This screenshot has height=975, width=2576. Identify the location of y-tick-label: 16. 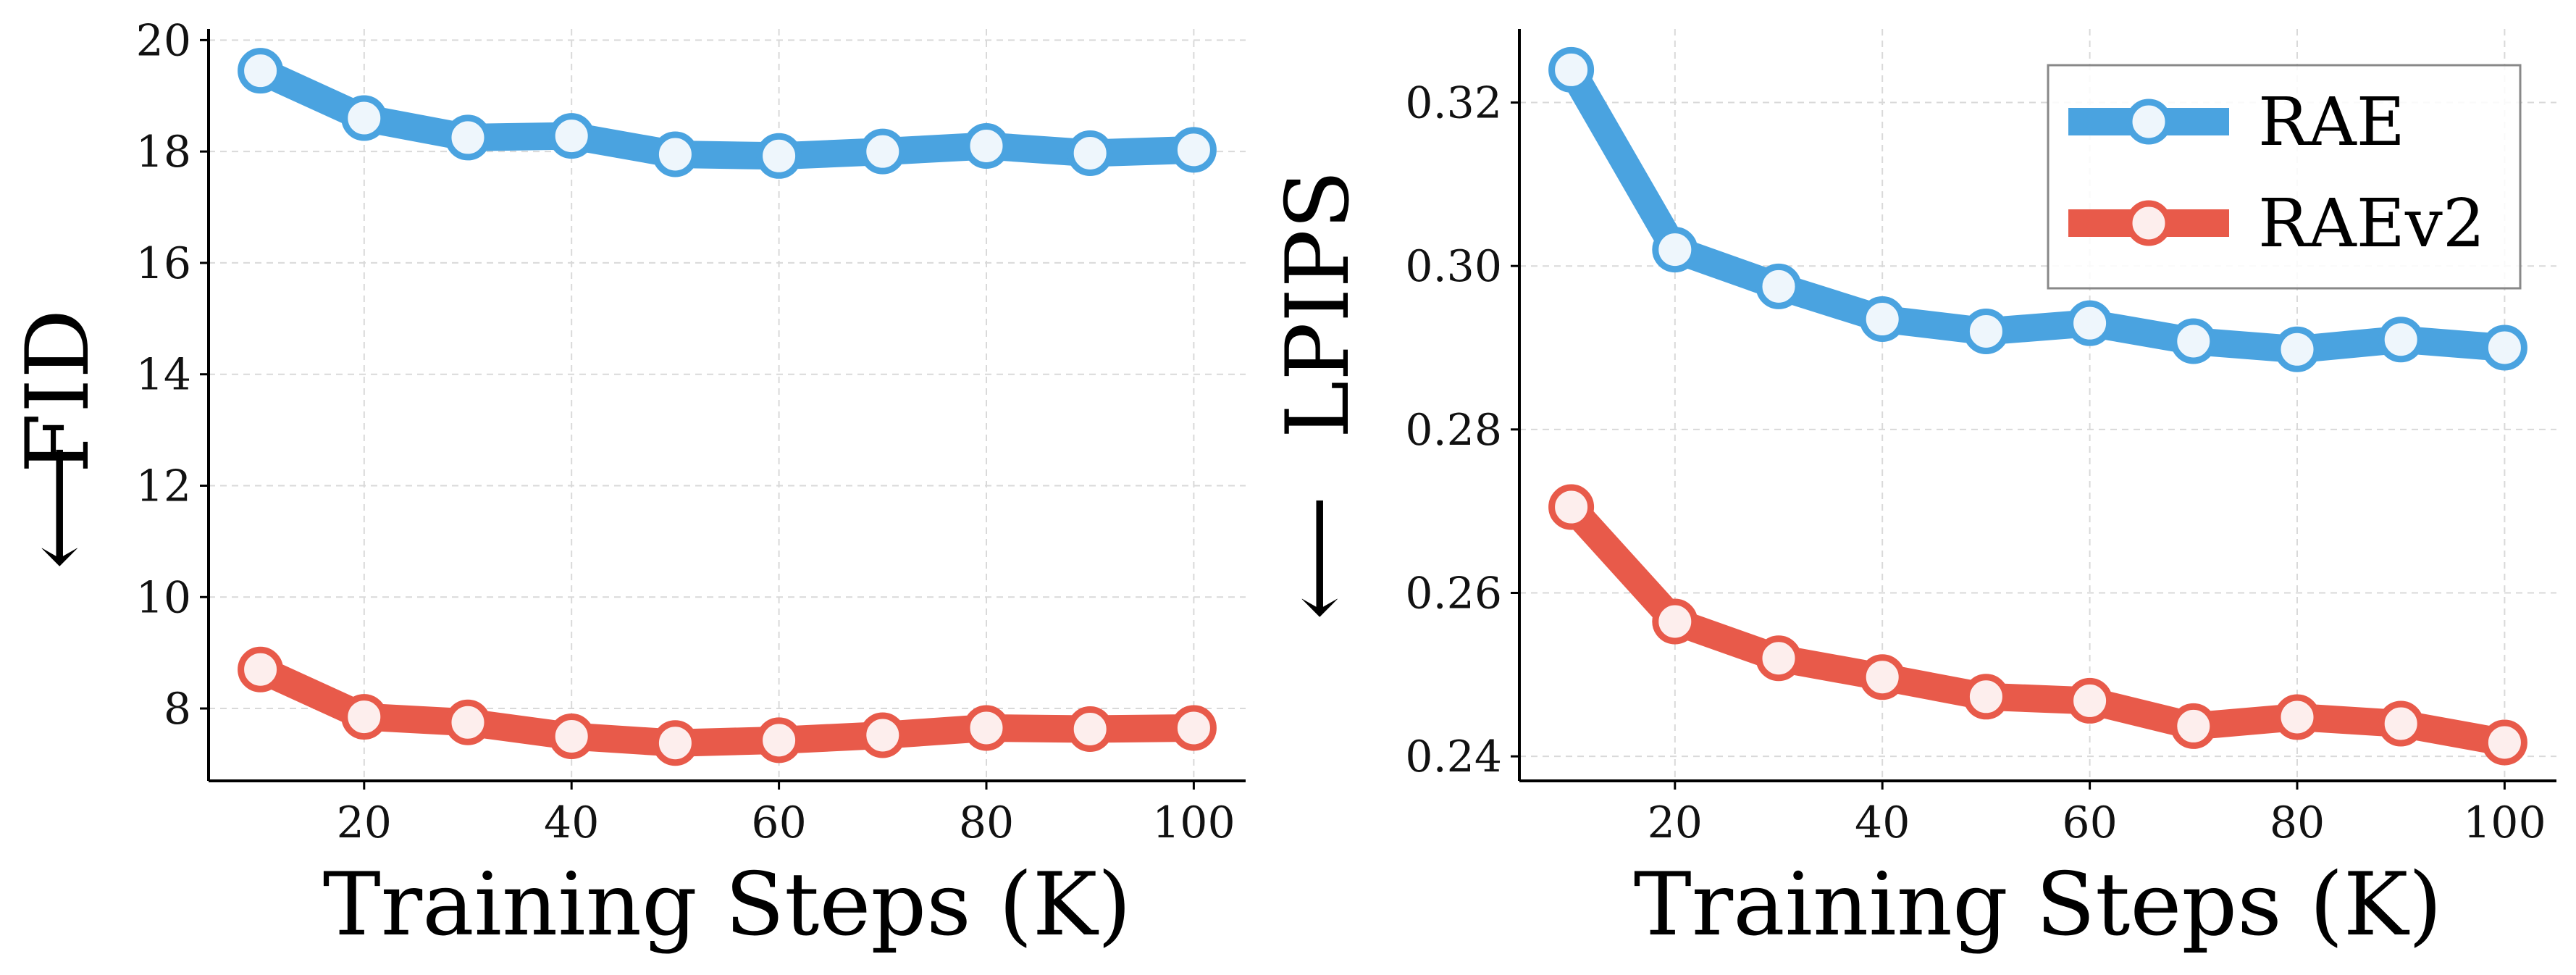
(163, 263).